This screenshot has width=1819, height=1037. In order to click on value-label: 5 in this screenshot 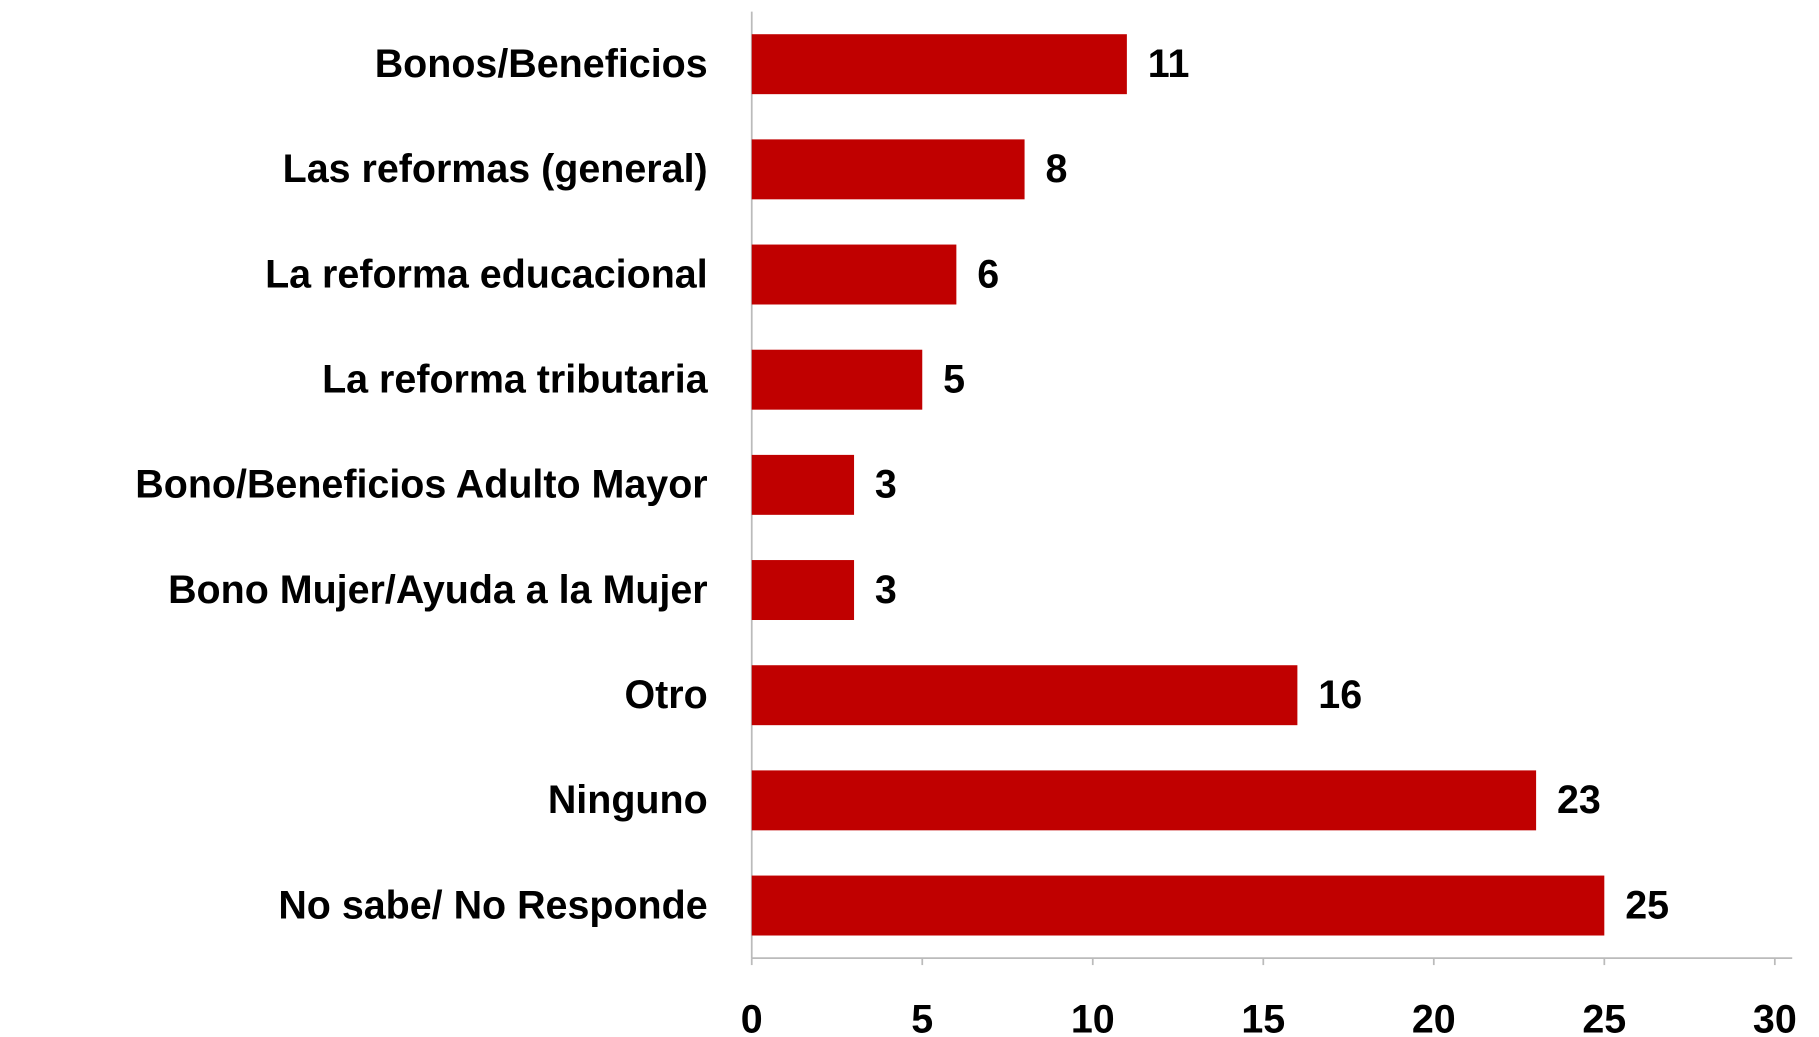, I will do `click(954, 379)`.